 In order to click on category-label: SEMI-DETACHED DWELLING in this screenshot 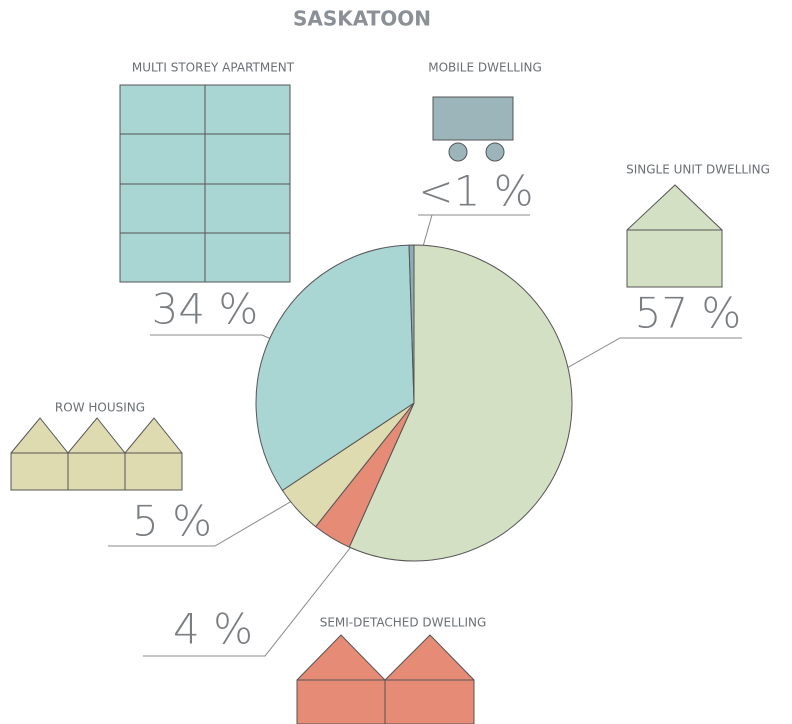, I will do `click(403, 623)`.